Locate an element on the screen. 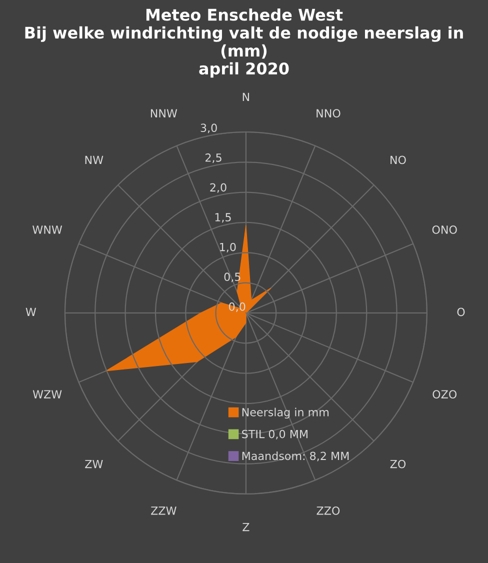 The width and height of the screenshot is (488, 563). spoke-label: NW is located at coordinates (94, 160).